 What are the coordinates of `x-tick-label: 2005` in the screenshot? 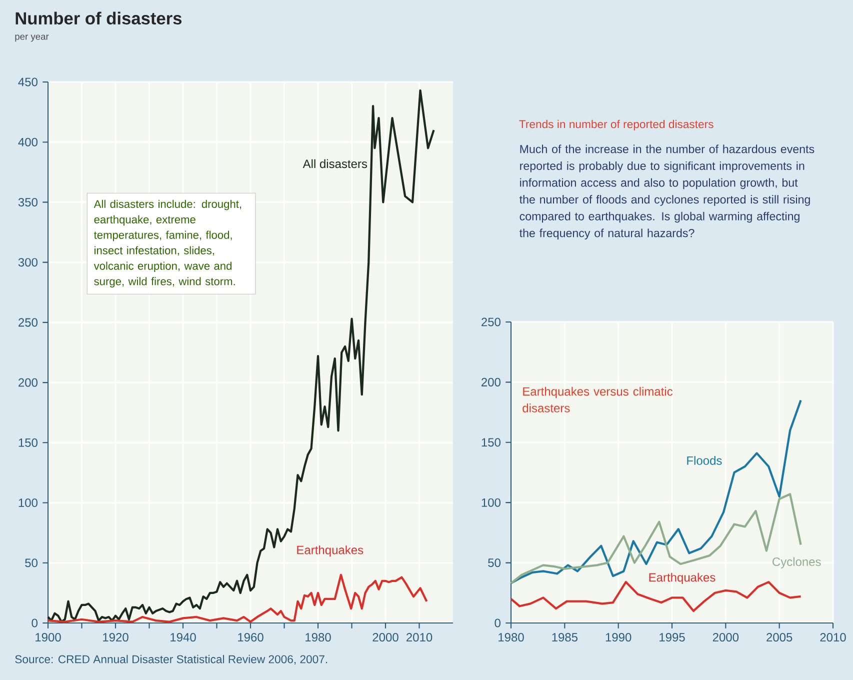 It's located at (779, 637).